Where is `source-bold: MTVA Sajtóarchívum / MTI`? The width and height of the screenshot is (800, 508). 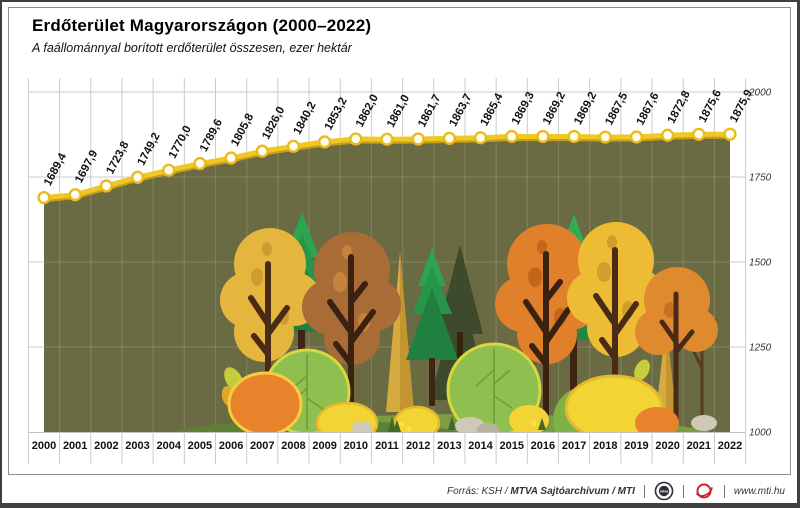
source-bold: MTVA Sajtóarchívum / MTI is located at coordinates (572, 491).